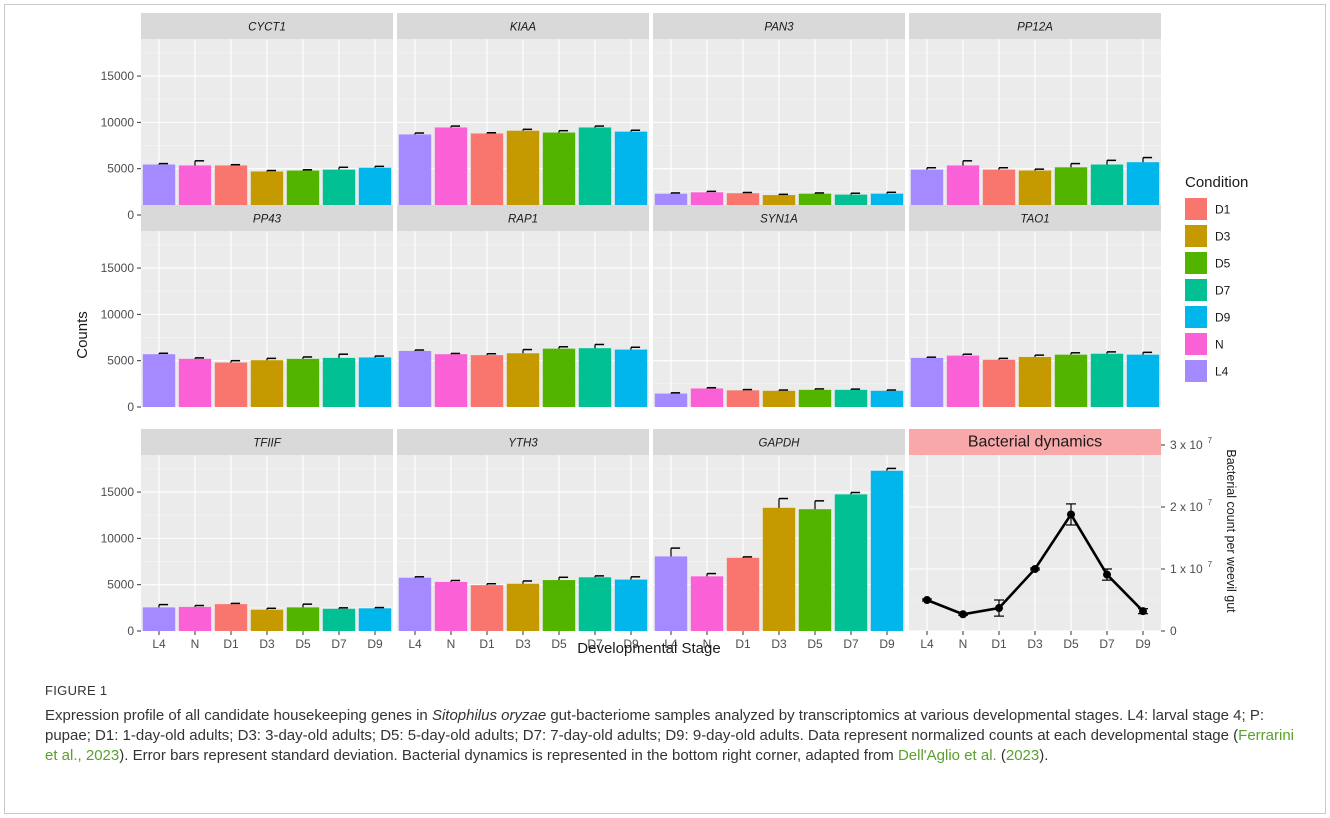  Describe the element at coordinates (631, 378) in the screenshot. I see `bar-RAP1-D9` at that location.